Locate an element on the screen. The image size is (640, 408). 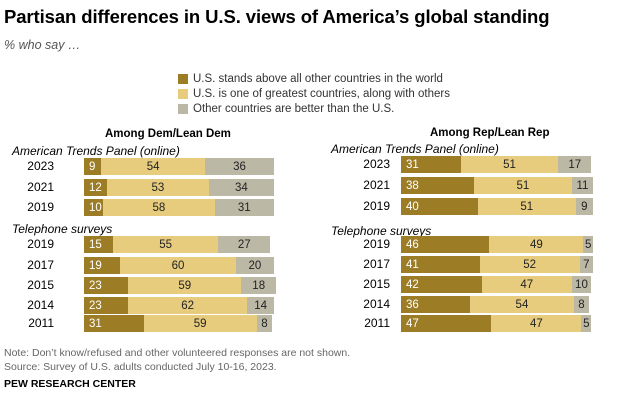
legend-swatch-one-of-greatest is located at coordinates (183, 93).